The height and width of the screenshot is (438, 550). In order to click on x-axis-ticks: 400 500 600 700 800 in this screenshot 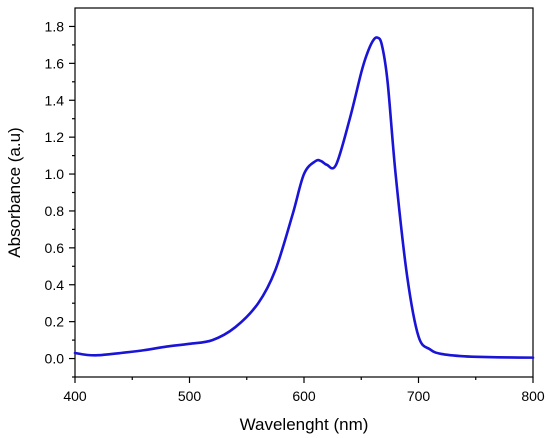, I will do `click(304, 390)`.